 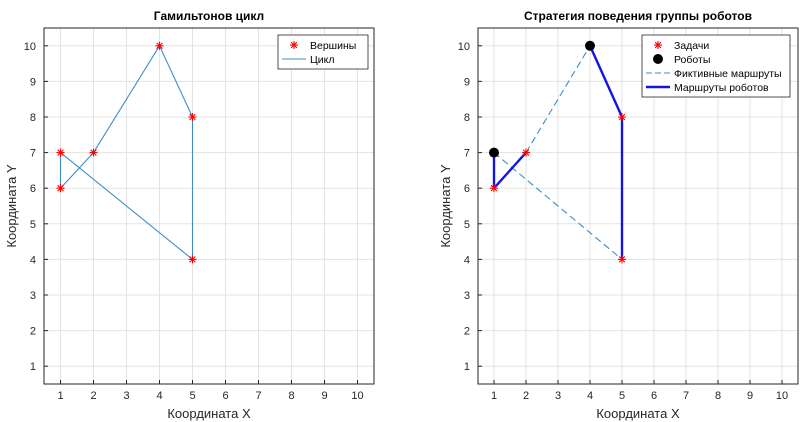 What do you see at coordinates (728, 74) in the screenshot?
I see `legend-label: Фиктивные маршруты` at bounding box center [728, 74].